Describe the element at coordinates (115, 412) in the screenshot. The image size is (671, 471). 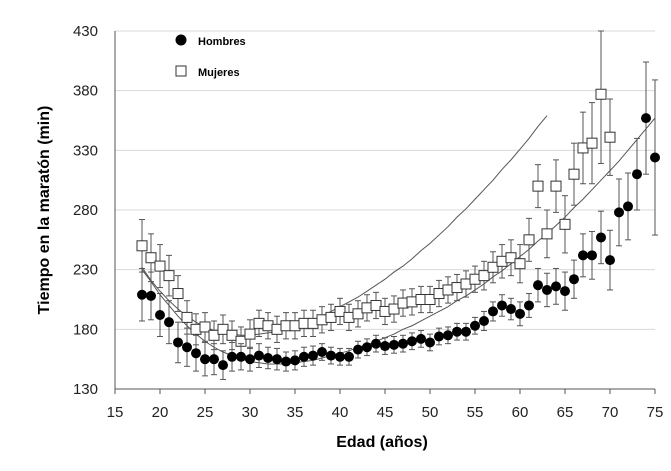
I see `x-tick-label: 15` at that location.